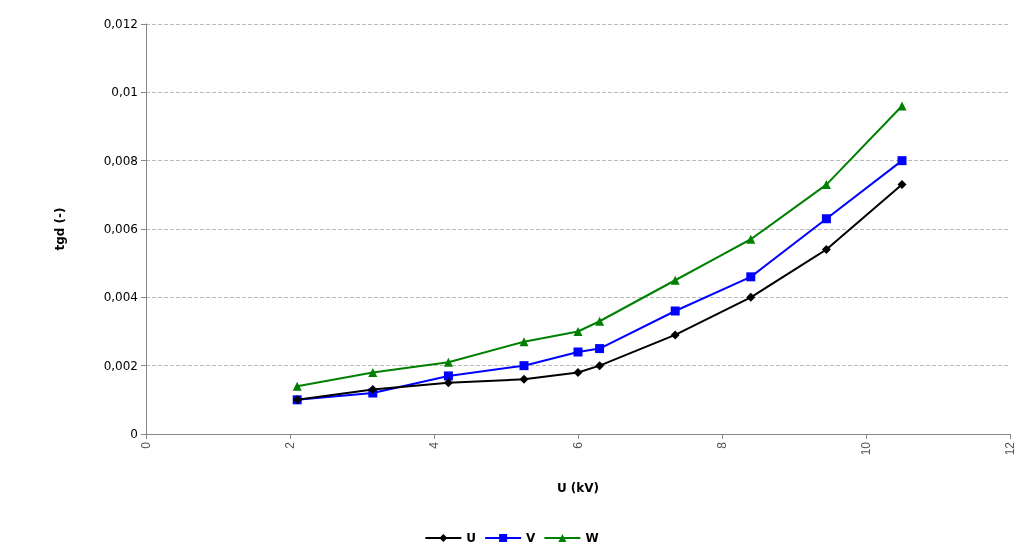 This screenshot has width=1023, height=557. Describe the element at coordinates (120, 229) in the screenshot. I see `y-tick-label: 0,006` at that location.